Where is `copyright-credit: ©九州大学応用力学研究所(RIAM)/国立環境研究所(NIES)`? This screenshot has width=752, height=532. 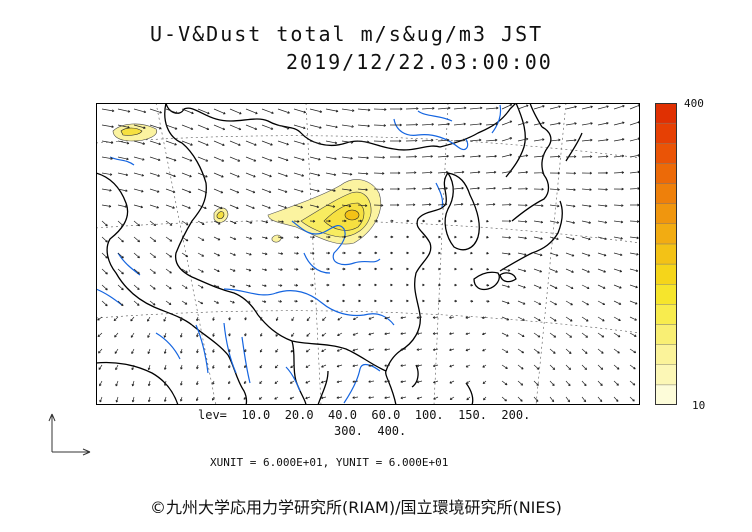 copyright-credit: ©九州大学応用力学研究所(RIAM)/国立環境研究所(NIES) is located at coordinates (356, 507).